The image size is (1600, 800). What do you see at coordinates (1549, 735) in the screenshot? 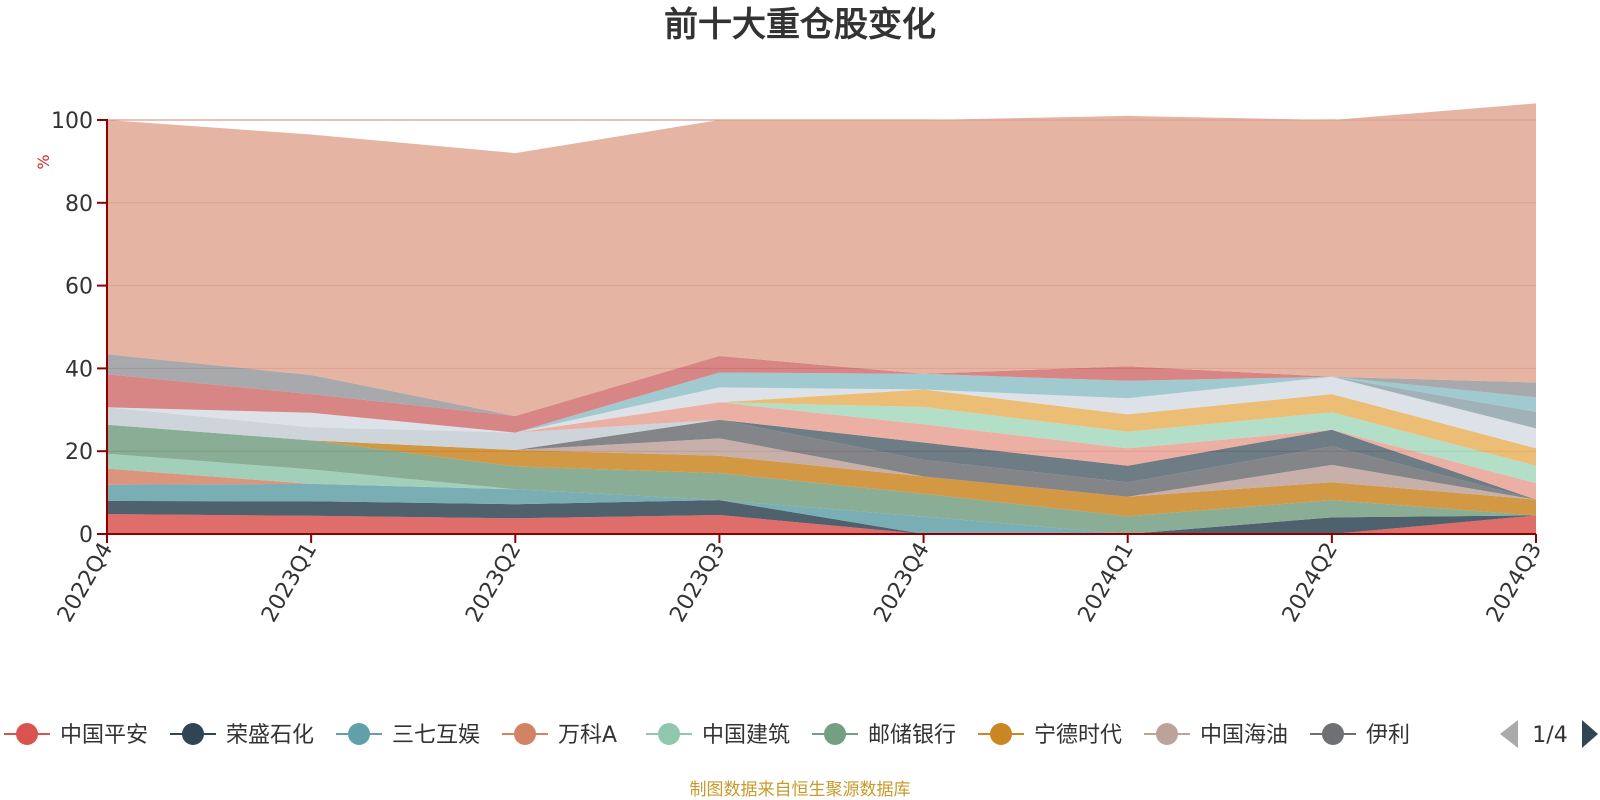
I see `legend-page-indicator: 1/4` at bounding box center [1549, 735].